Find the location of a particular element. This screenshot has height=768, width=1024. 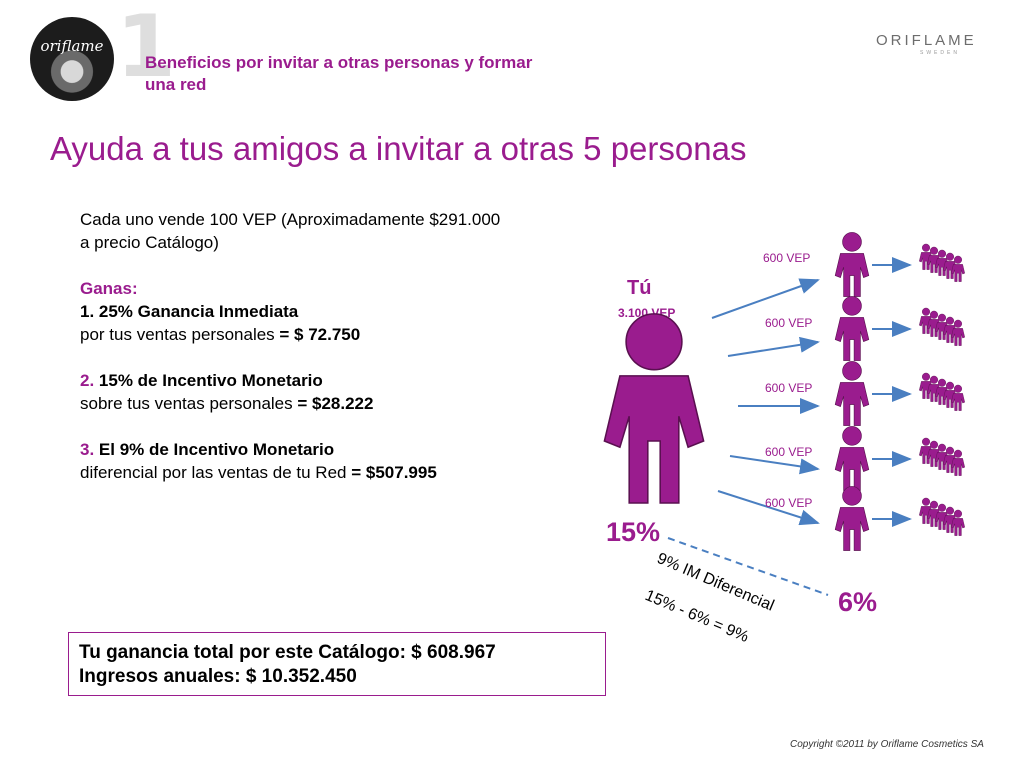

friend-rows: 600 VEP 600 VEP 600 VEP 600 VEP 600 VEP is located at coordinates (838, 391).